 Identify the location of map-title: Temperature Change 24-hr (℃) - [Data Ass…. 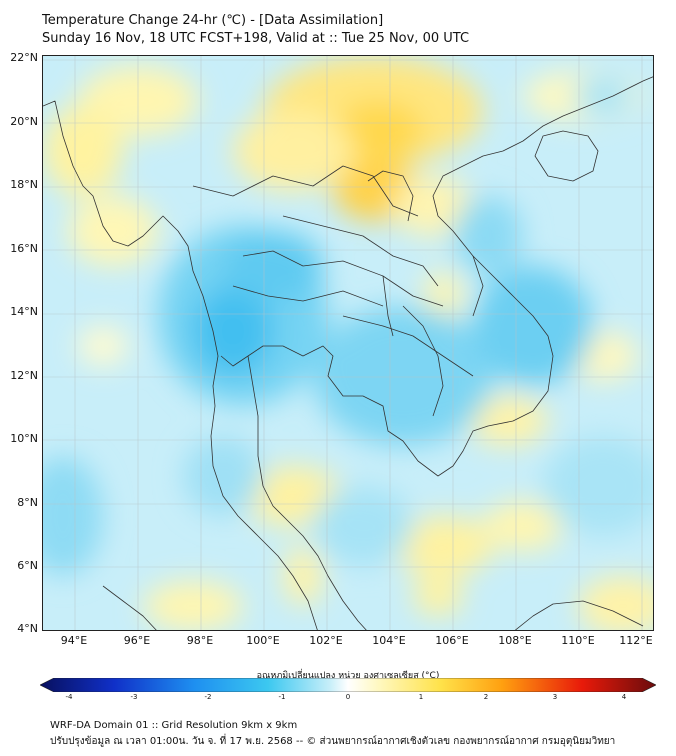
(255, 30).